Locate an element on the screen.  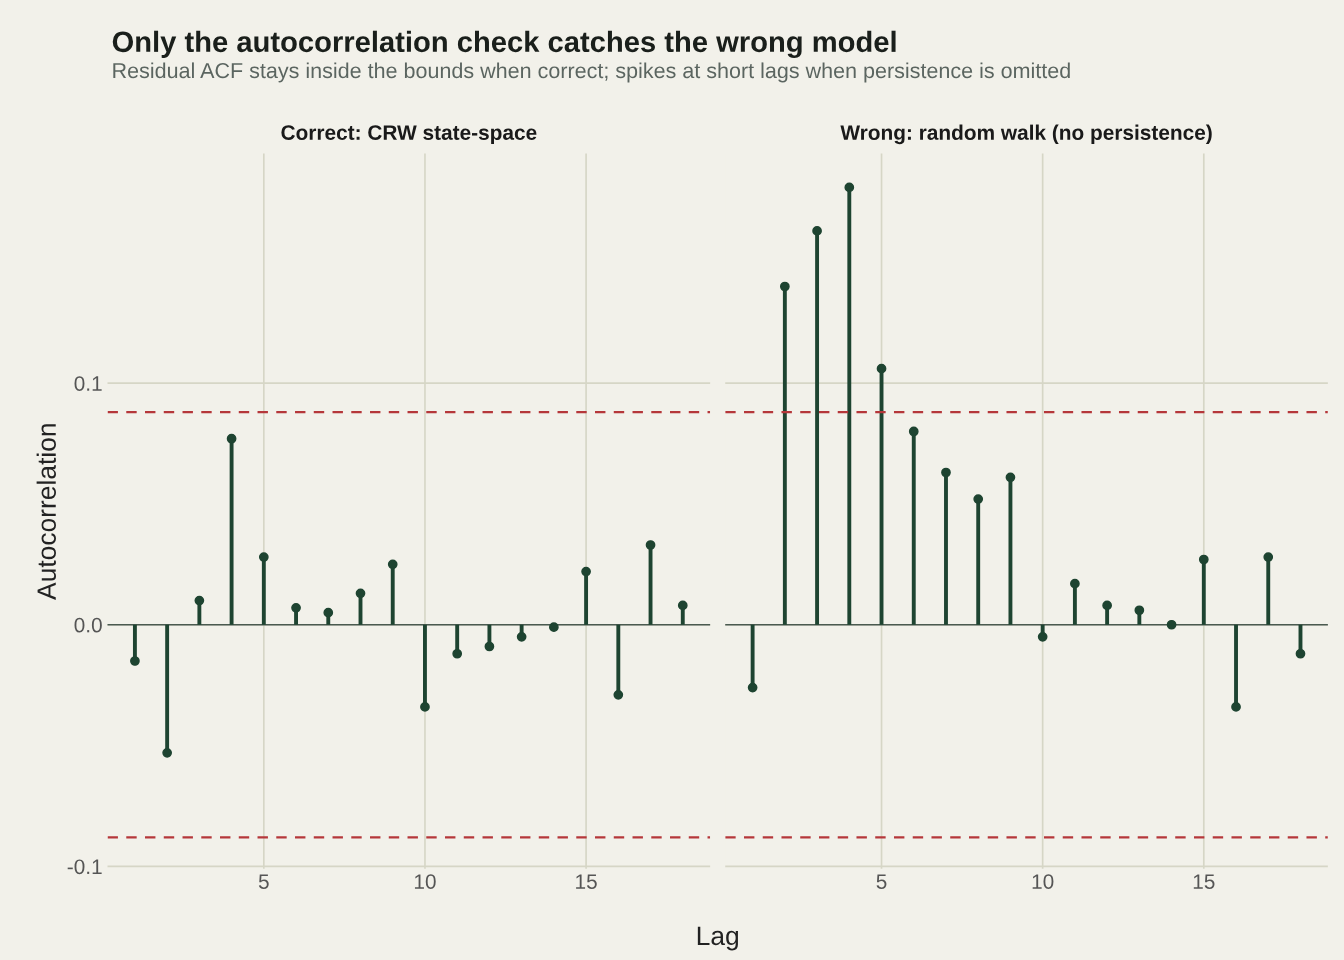
text: Only the autocorrelation check catches the wrong model is located at coordinates (504, 44).